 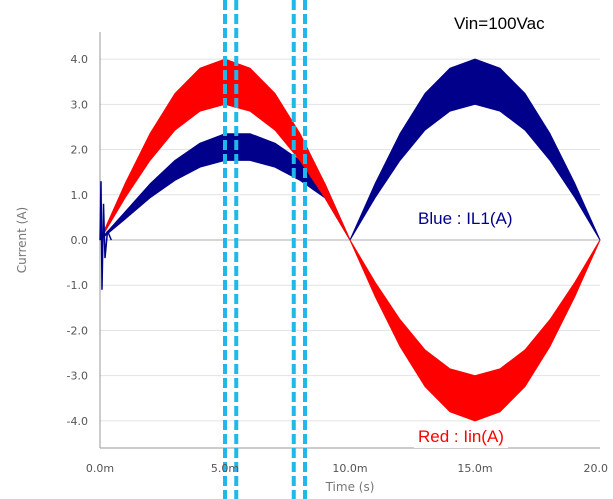 I want to click on y-tick-label: -4.0, so click(x=77, y=421).